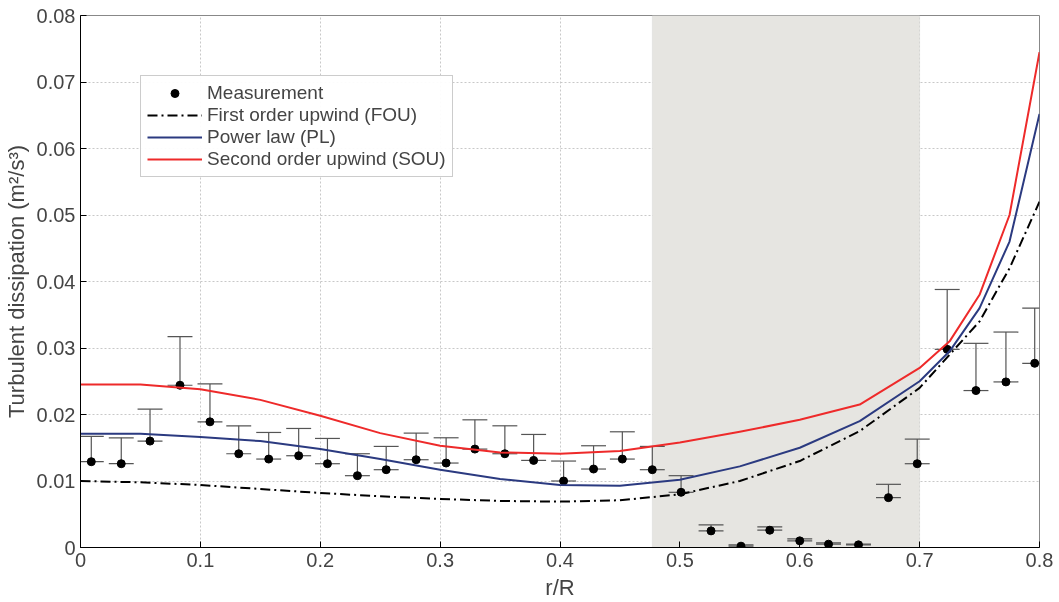  Describe the element at coordinates (56, 348) in the screenshot. I see `y-tick-label: 0.03` at that location.